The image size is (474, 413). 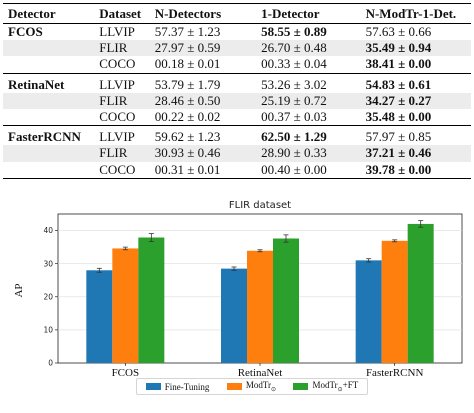 I want to click on chart-title: FLIR dataset, so click(x=260, y=205).